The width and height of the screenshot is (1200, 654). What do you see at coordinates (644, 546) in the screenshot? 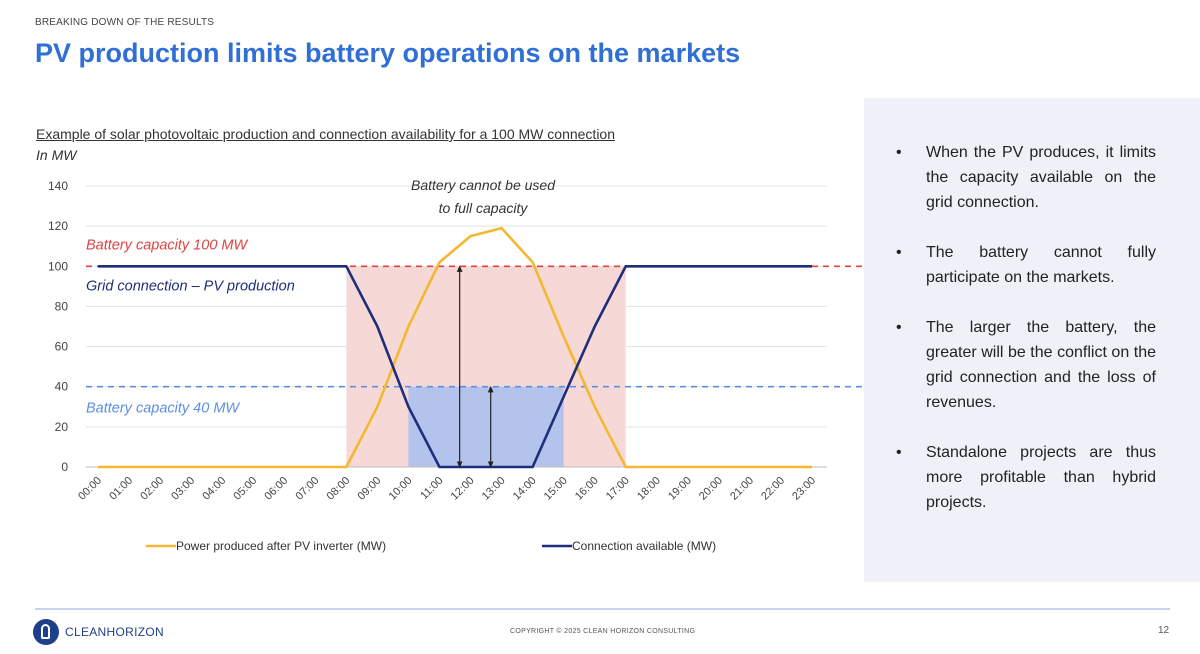
I see `legend-label-connection: Connection available (MW)` at bounding box center [644, 546].